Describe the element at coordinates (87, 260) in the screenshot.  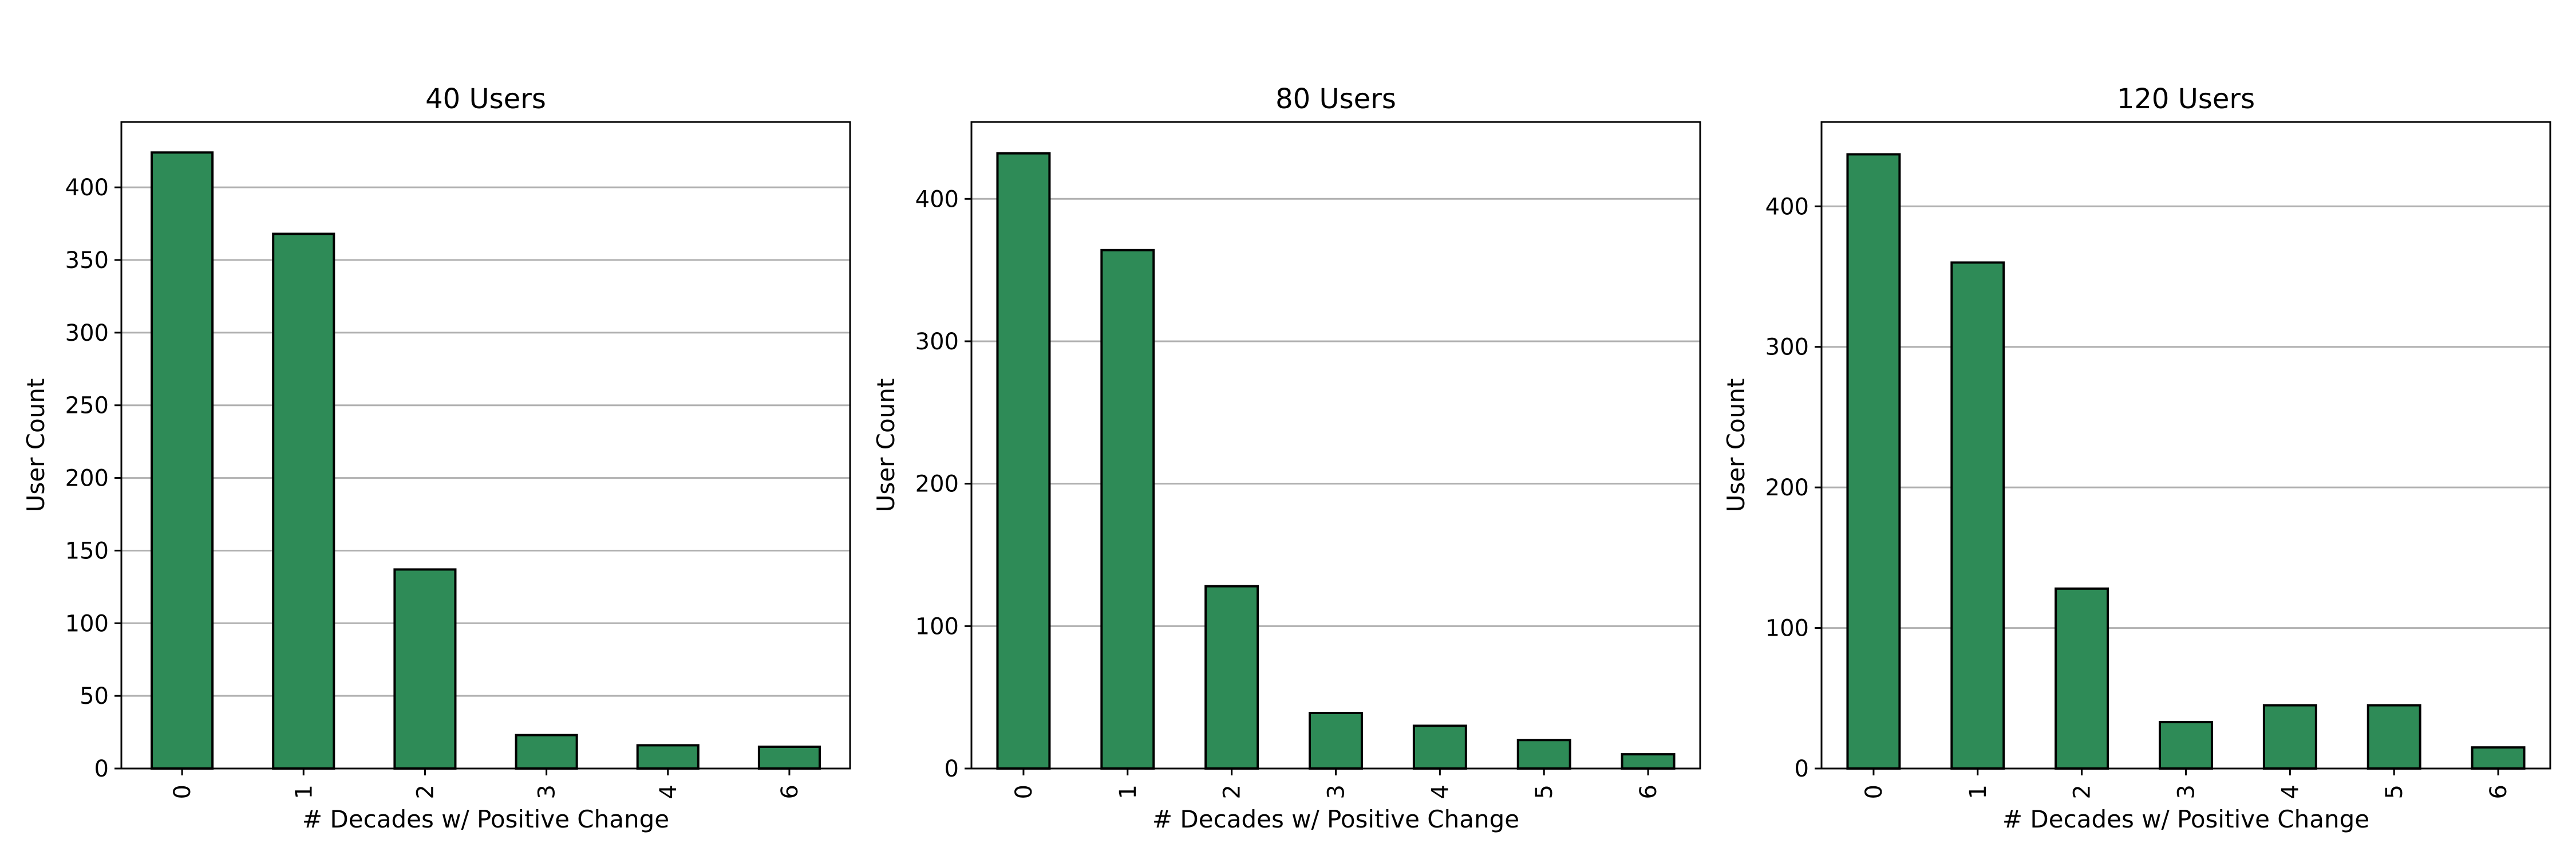
I see `y-tick-label: 350` at that location.